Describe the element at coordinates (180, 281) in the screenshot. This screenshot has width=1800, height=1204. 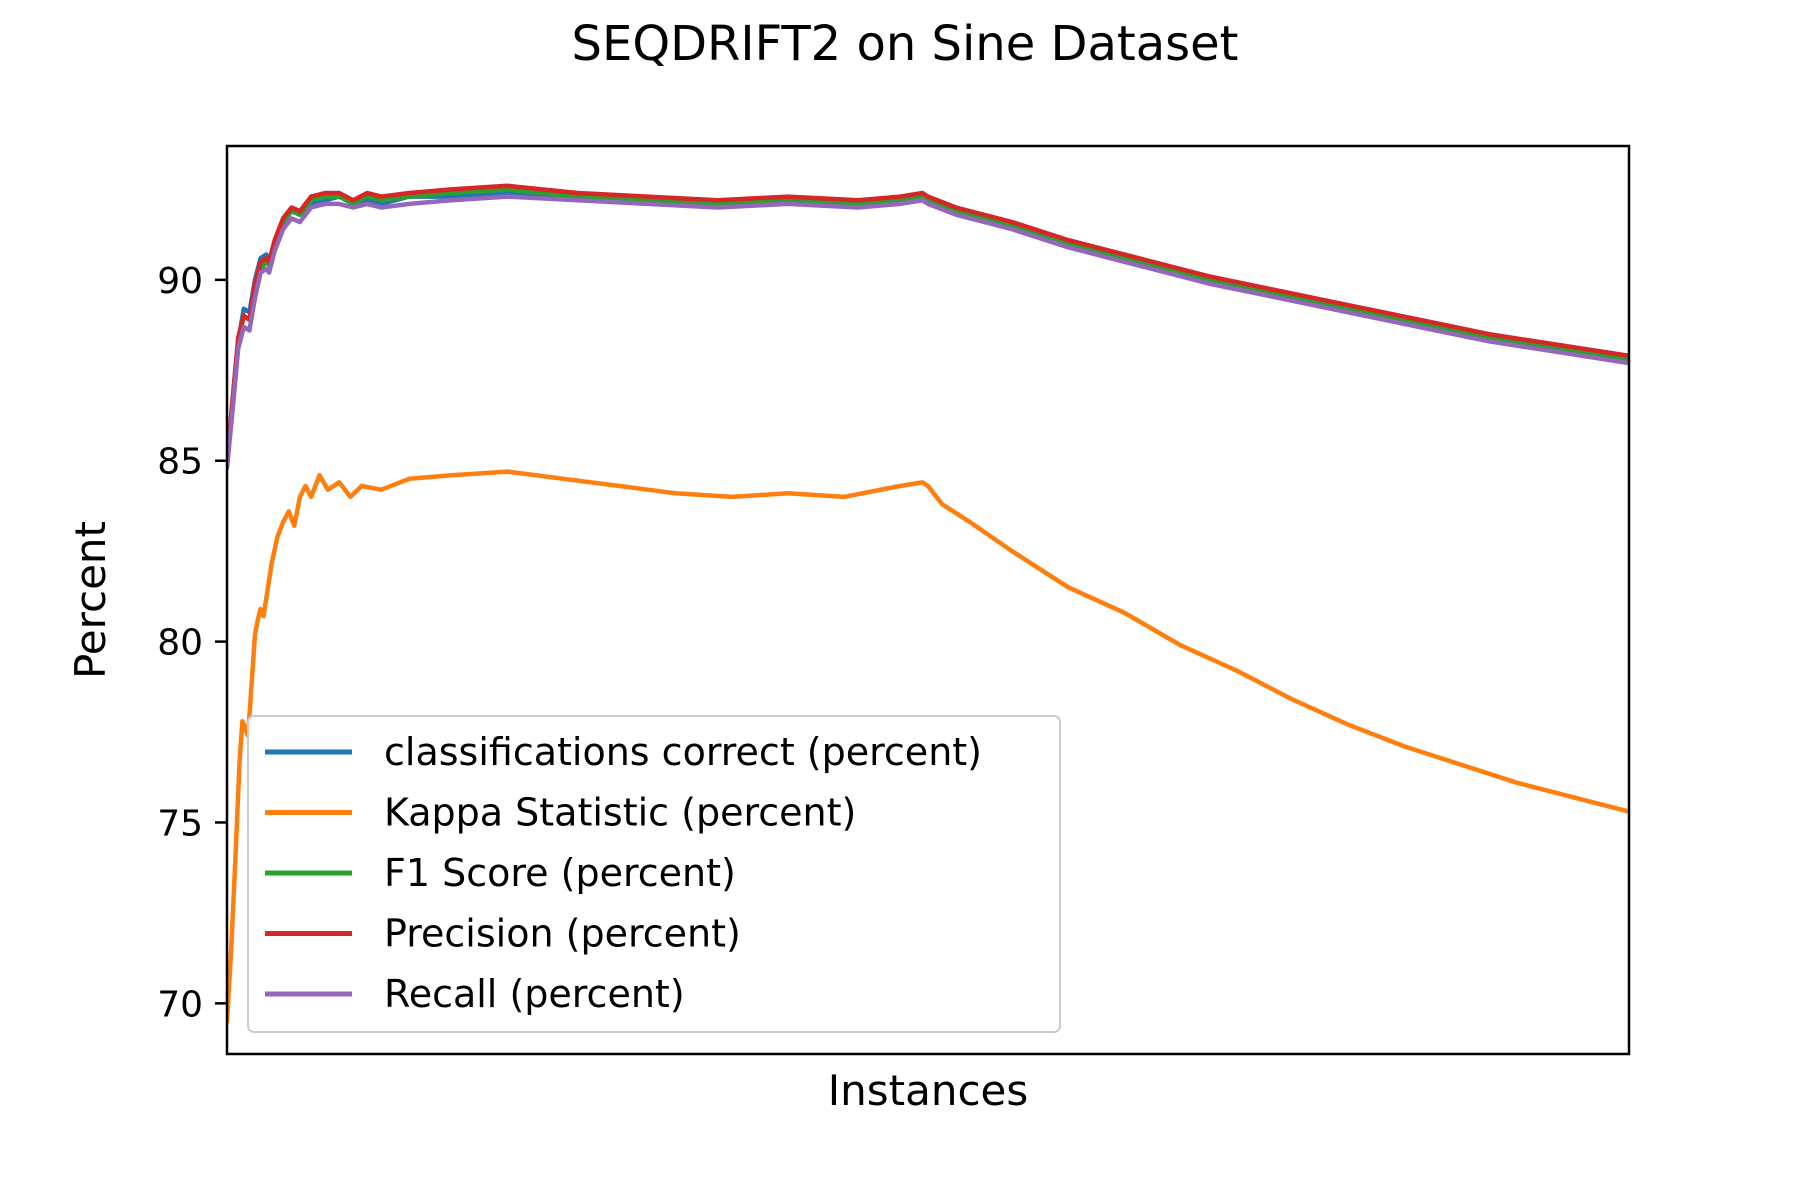
I see `y-tick-label: 90` at that location.